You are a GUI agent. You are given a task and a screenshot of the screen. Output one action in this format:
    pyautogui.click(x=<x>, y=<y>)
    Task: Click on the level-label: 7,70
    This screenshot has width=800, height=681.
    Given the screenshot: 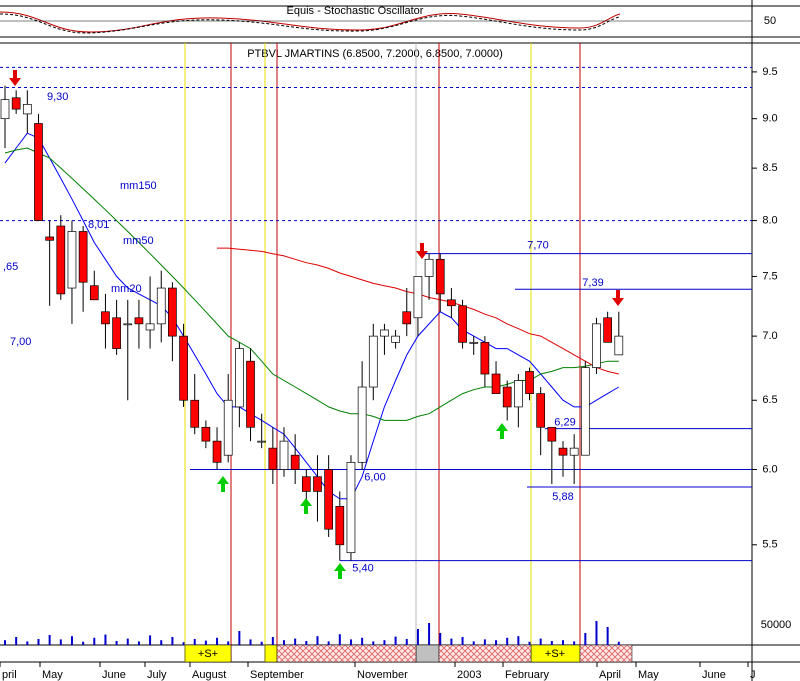 What is the action you would take?
    pyautogui.click(x=537, y=246)
    